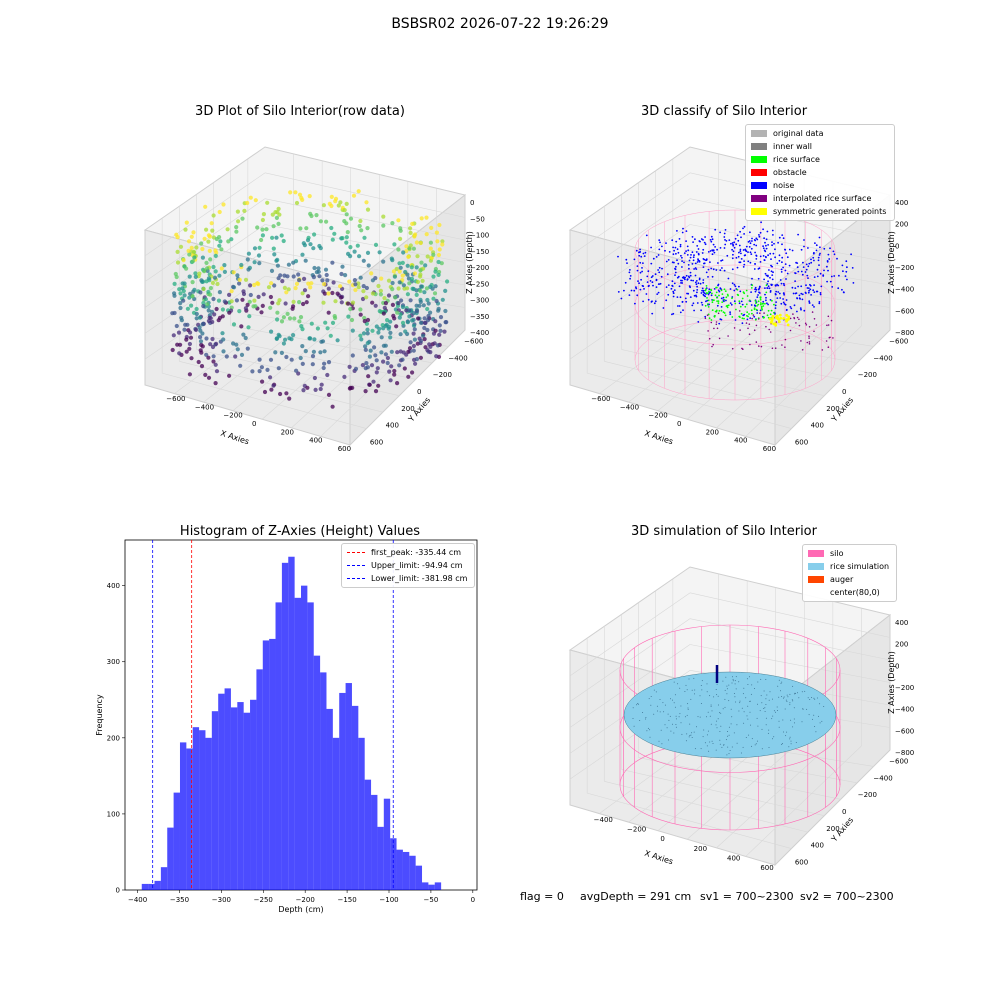 This screenshot has height=1000, width=1000. What do you see at coordinates (816, 592) in the screenshot?
I see `legend-swatch` at bounding box center [816, 592].